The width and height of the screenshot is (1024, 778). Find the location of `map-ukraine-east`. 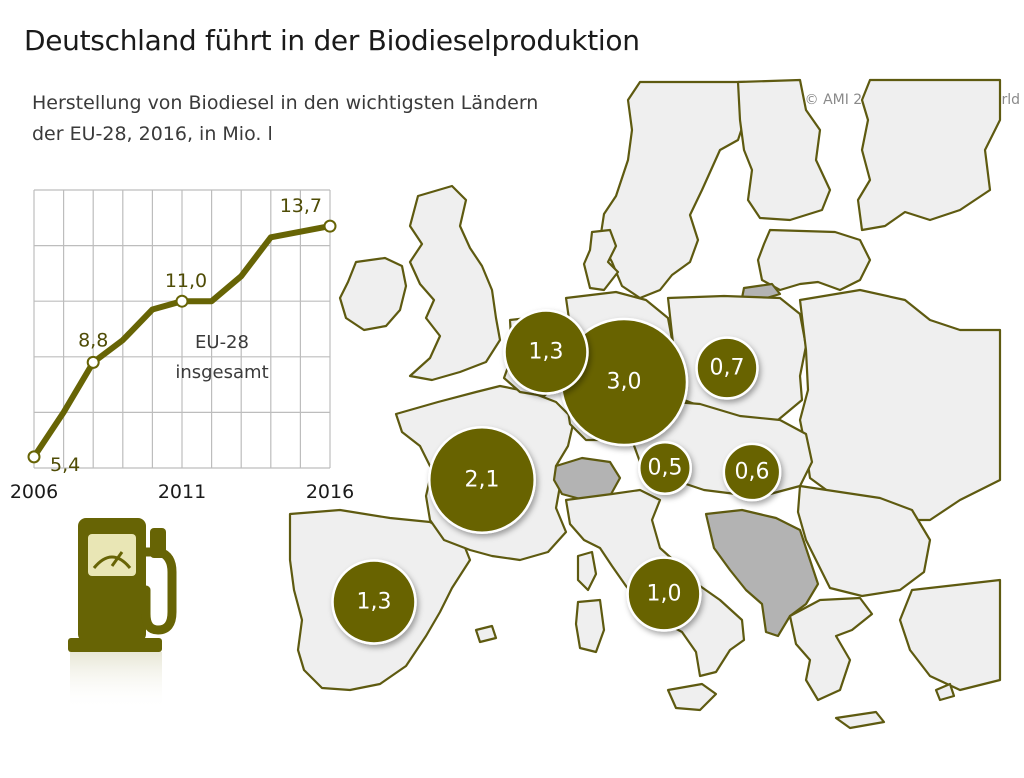

map-ukraine-east is located at coordinates (900, 405).